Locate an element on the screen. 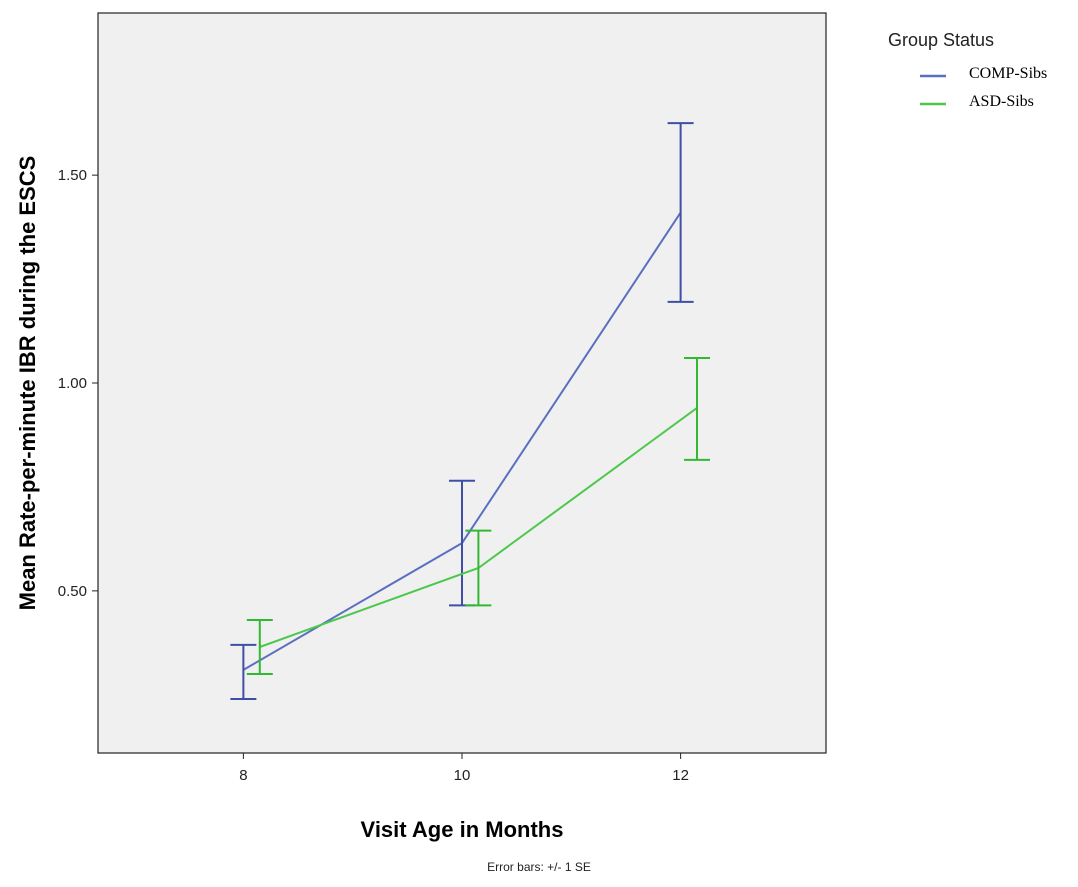  legend-item: COMP-Sibs is located at coordinates (983, 73).